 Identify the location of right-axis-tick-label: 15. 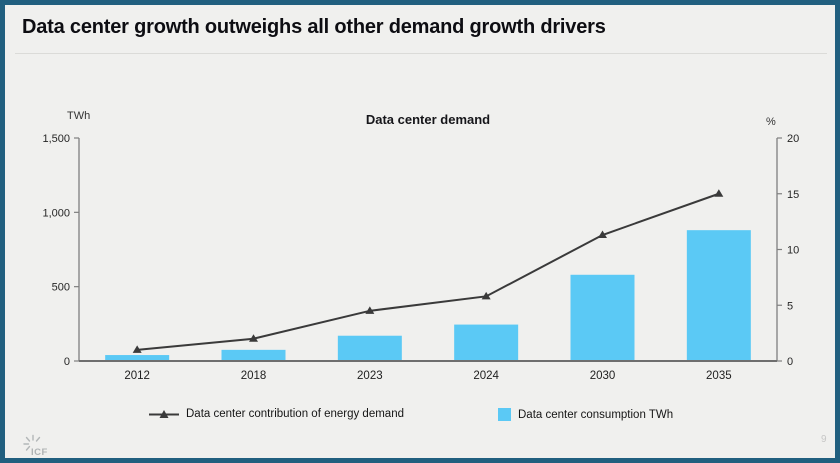
(793, 195).